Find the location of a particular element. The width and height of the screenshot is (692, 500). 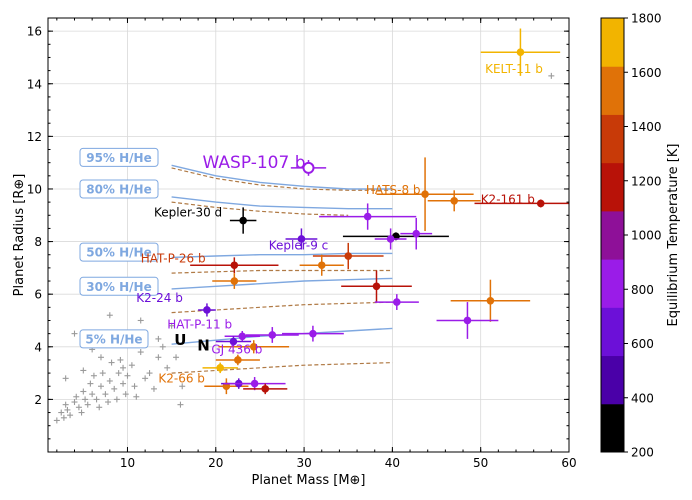

composition-label: 30% H/He is located at coordinates (119, 286).